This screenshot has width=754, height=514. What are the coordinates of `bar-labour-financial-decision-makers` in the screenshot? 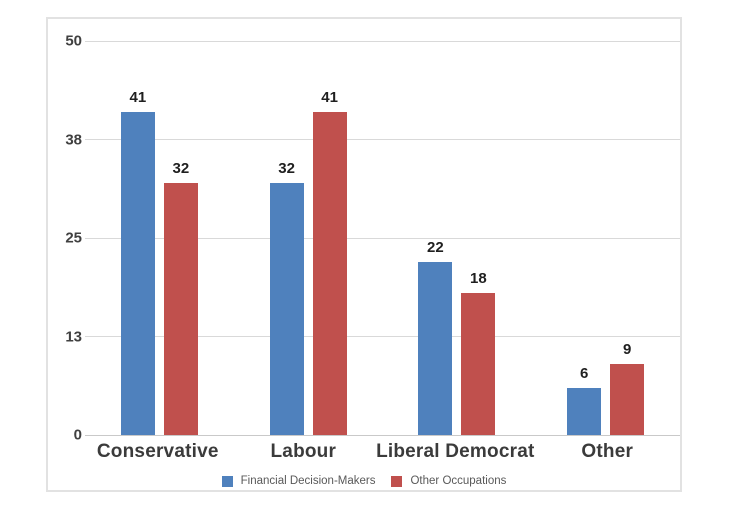 It's located at (286, 308).